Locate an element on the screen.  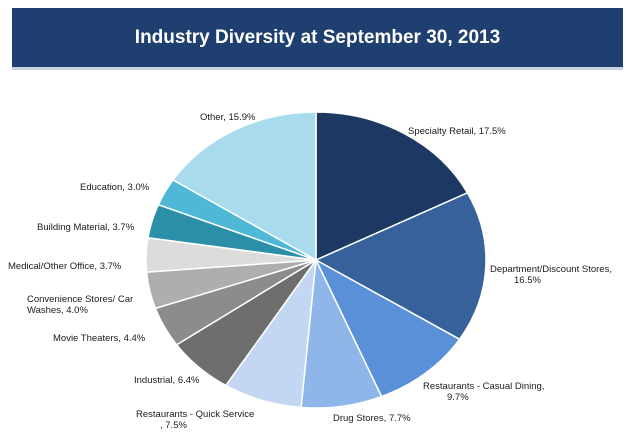
slice-label: Convenience Stores/ Car Washes, 4.0% is located at coordinates (80, 305).